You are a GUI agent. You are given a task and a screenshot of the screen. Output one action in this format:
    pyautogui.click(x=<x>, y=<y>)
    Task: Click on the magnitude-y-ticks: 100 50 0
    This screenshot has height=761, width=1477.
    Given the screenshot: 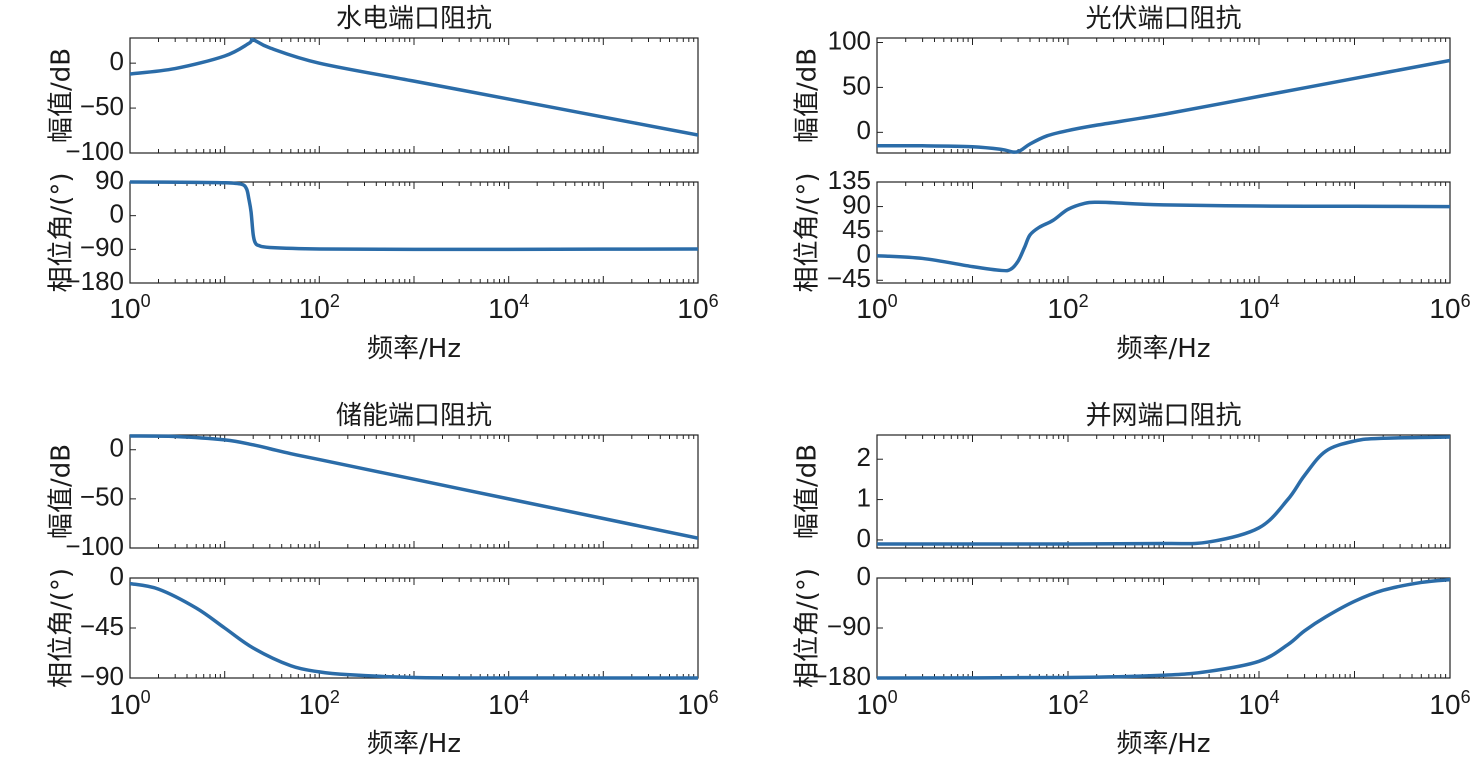 What is the action you would take?
    pyautogui.click(x=855, y=85)
    